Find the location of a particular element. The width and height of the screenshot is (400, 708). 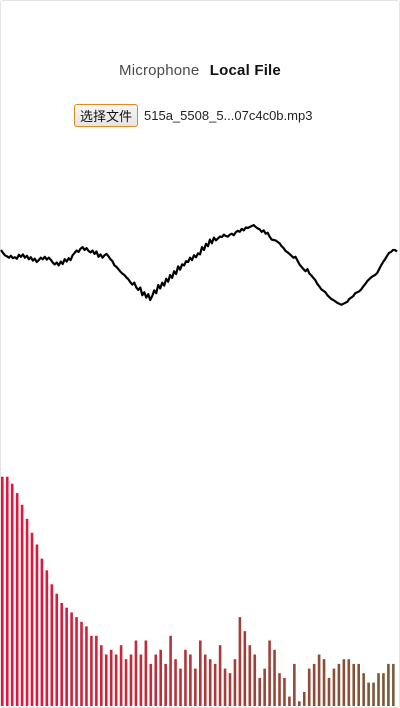

selected-file-name: 515a_5508_5...07c4c0b.mp3 is located at coordinates (228, 115).